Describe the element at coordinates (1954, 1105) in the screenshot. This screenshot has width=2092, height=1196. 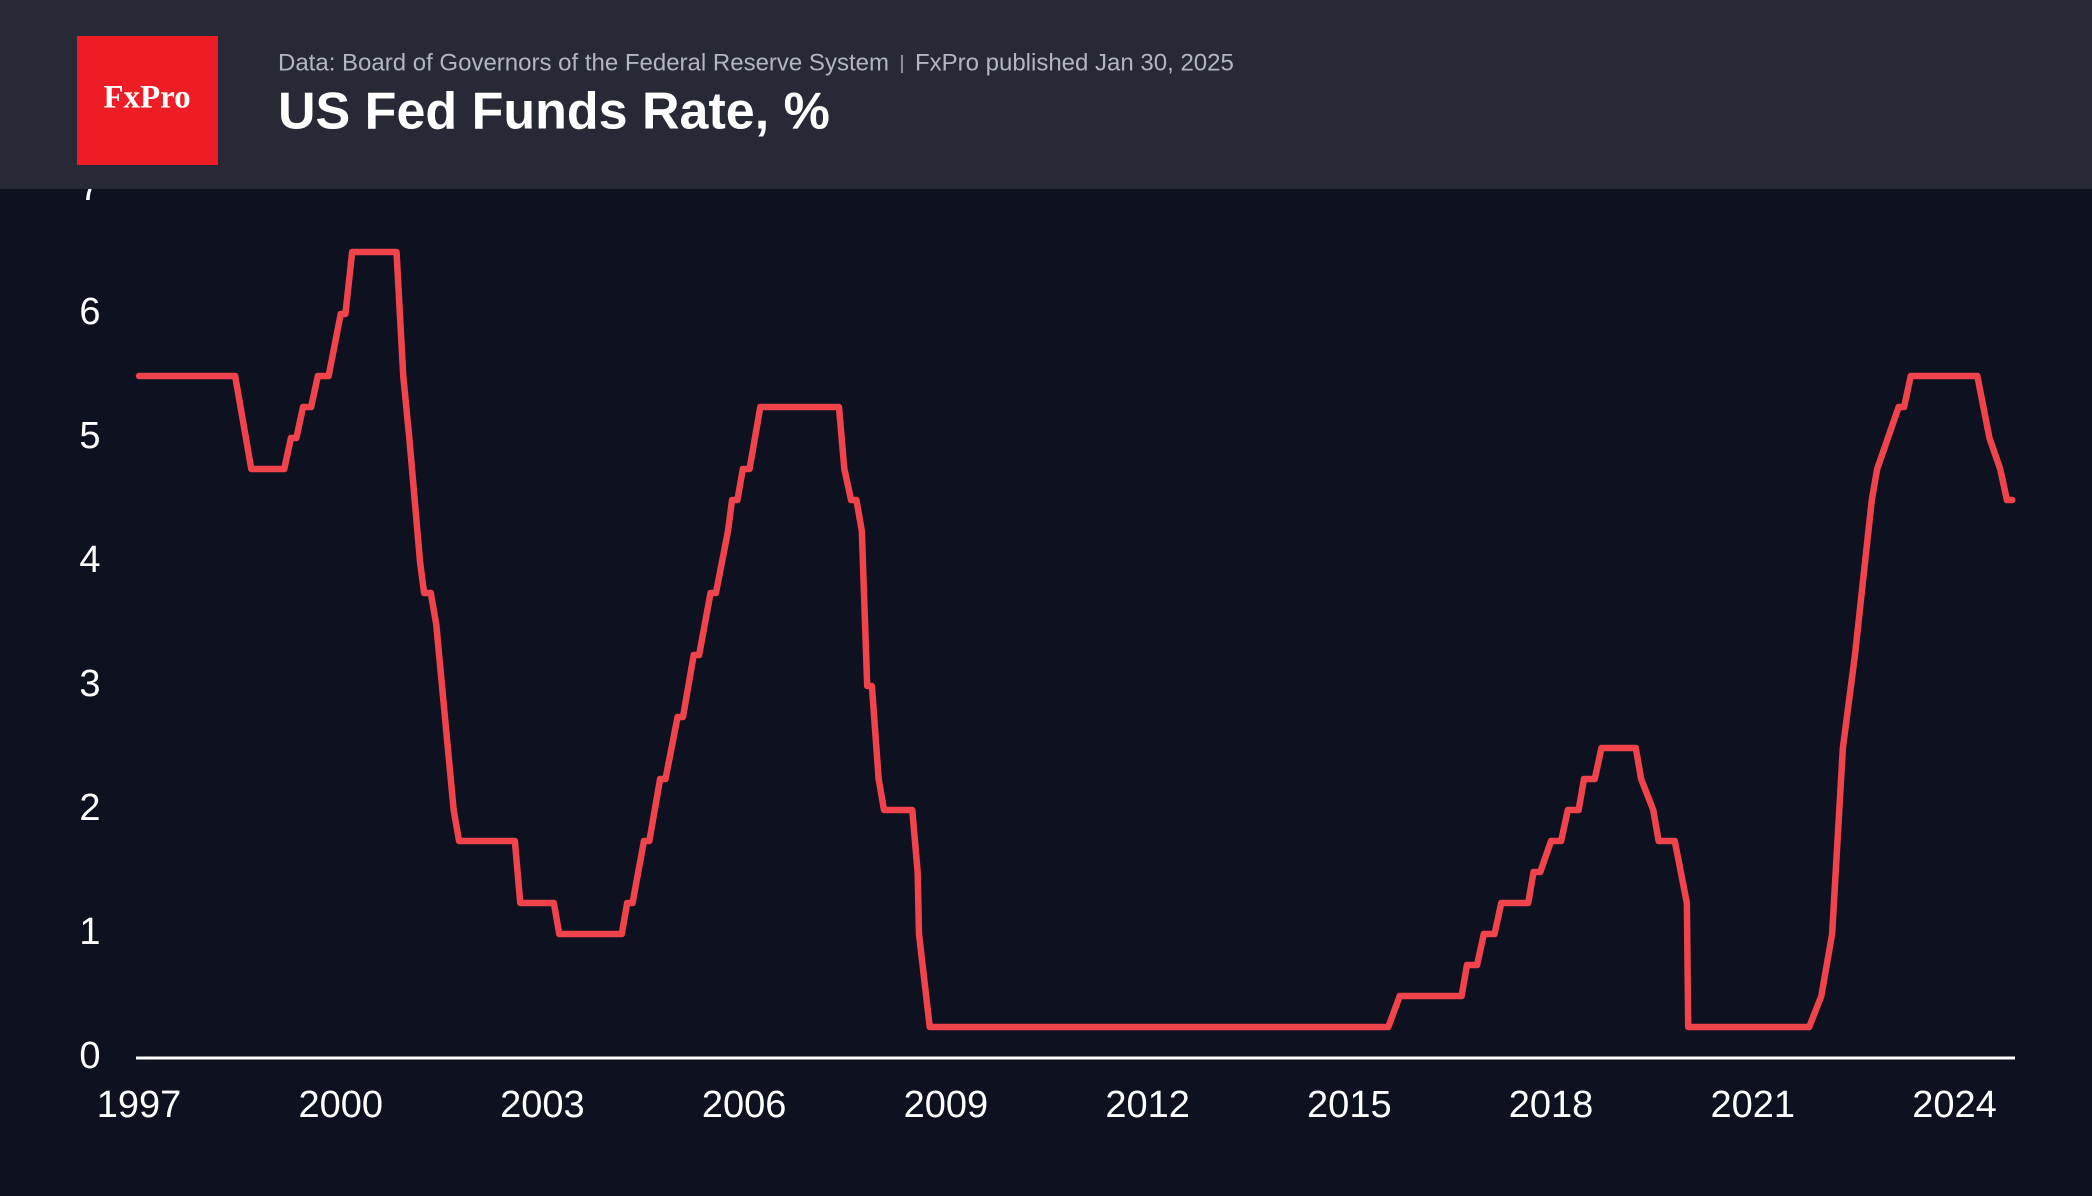
I see `x-tick-label: 2024` at that location.